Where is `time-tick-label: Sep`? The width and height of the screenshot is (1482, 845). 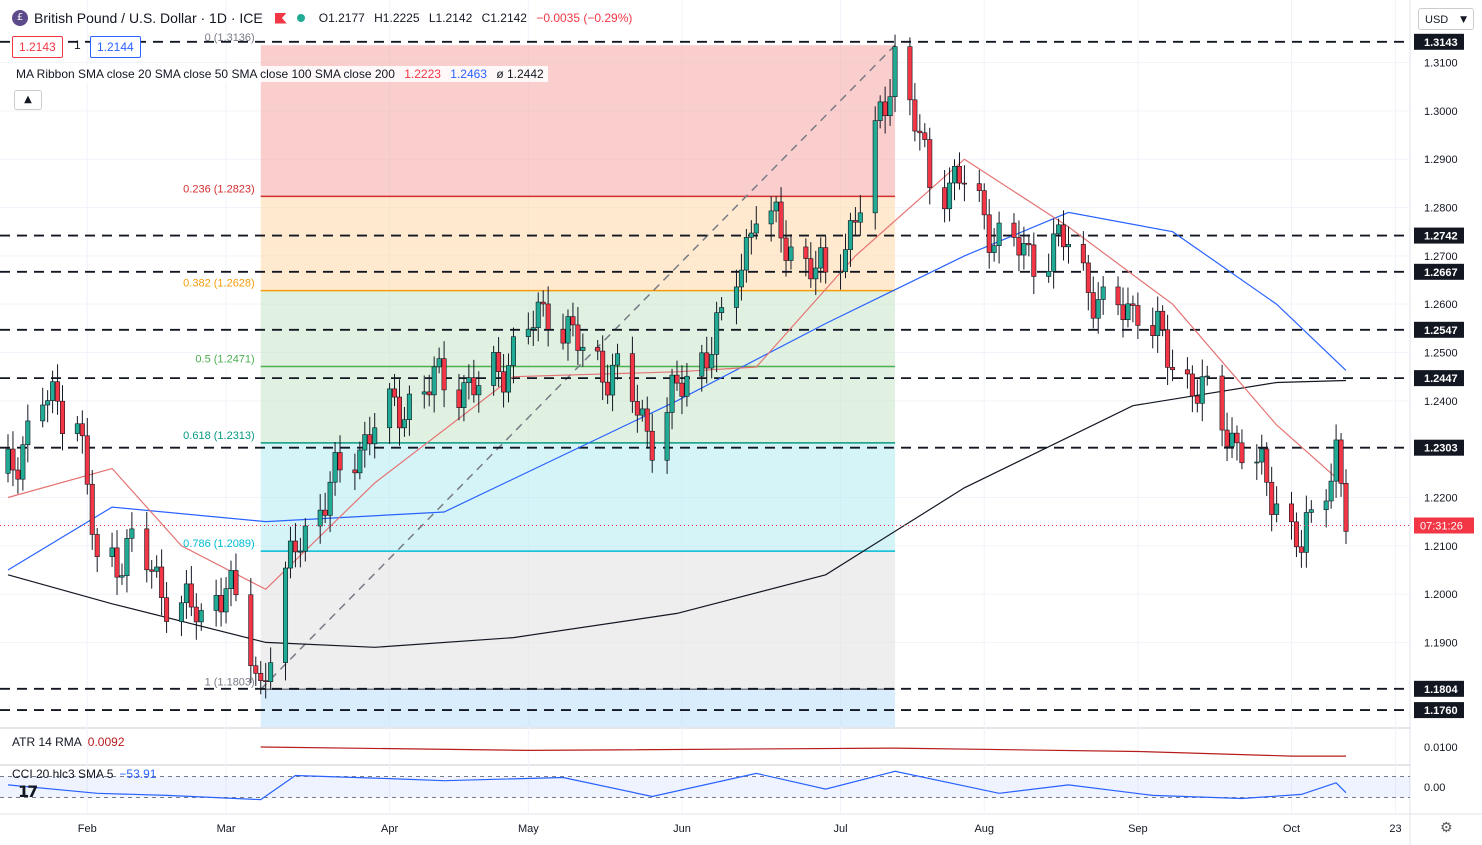
time-tick-label: Sep is located at coordinates (1138, 829).